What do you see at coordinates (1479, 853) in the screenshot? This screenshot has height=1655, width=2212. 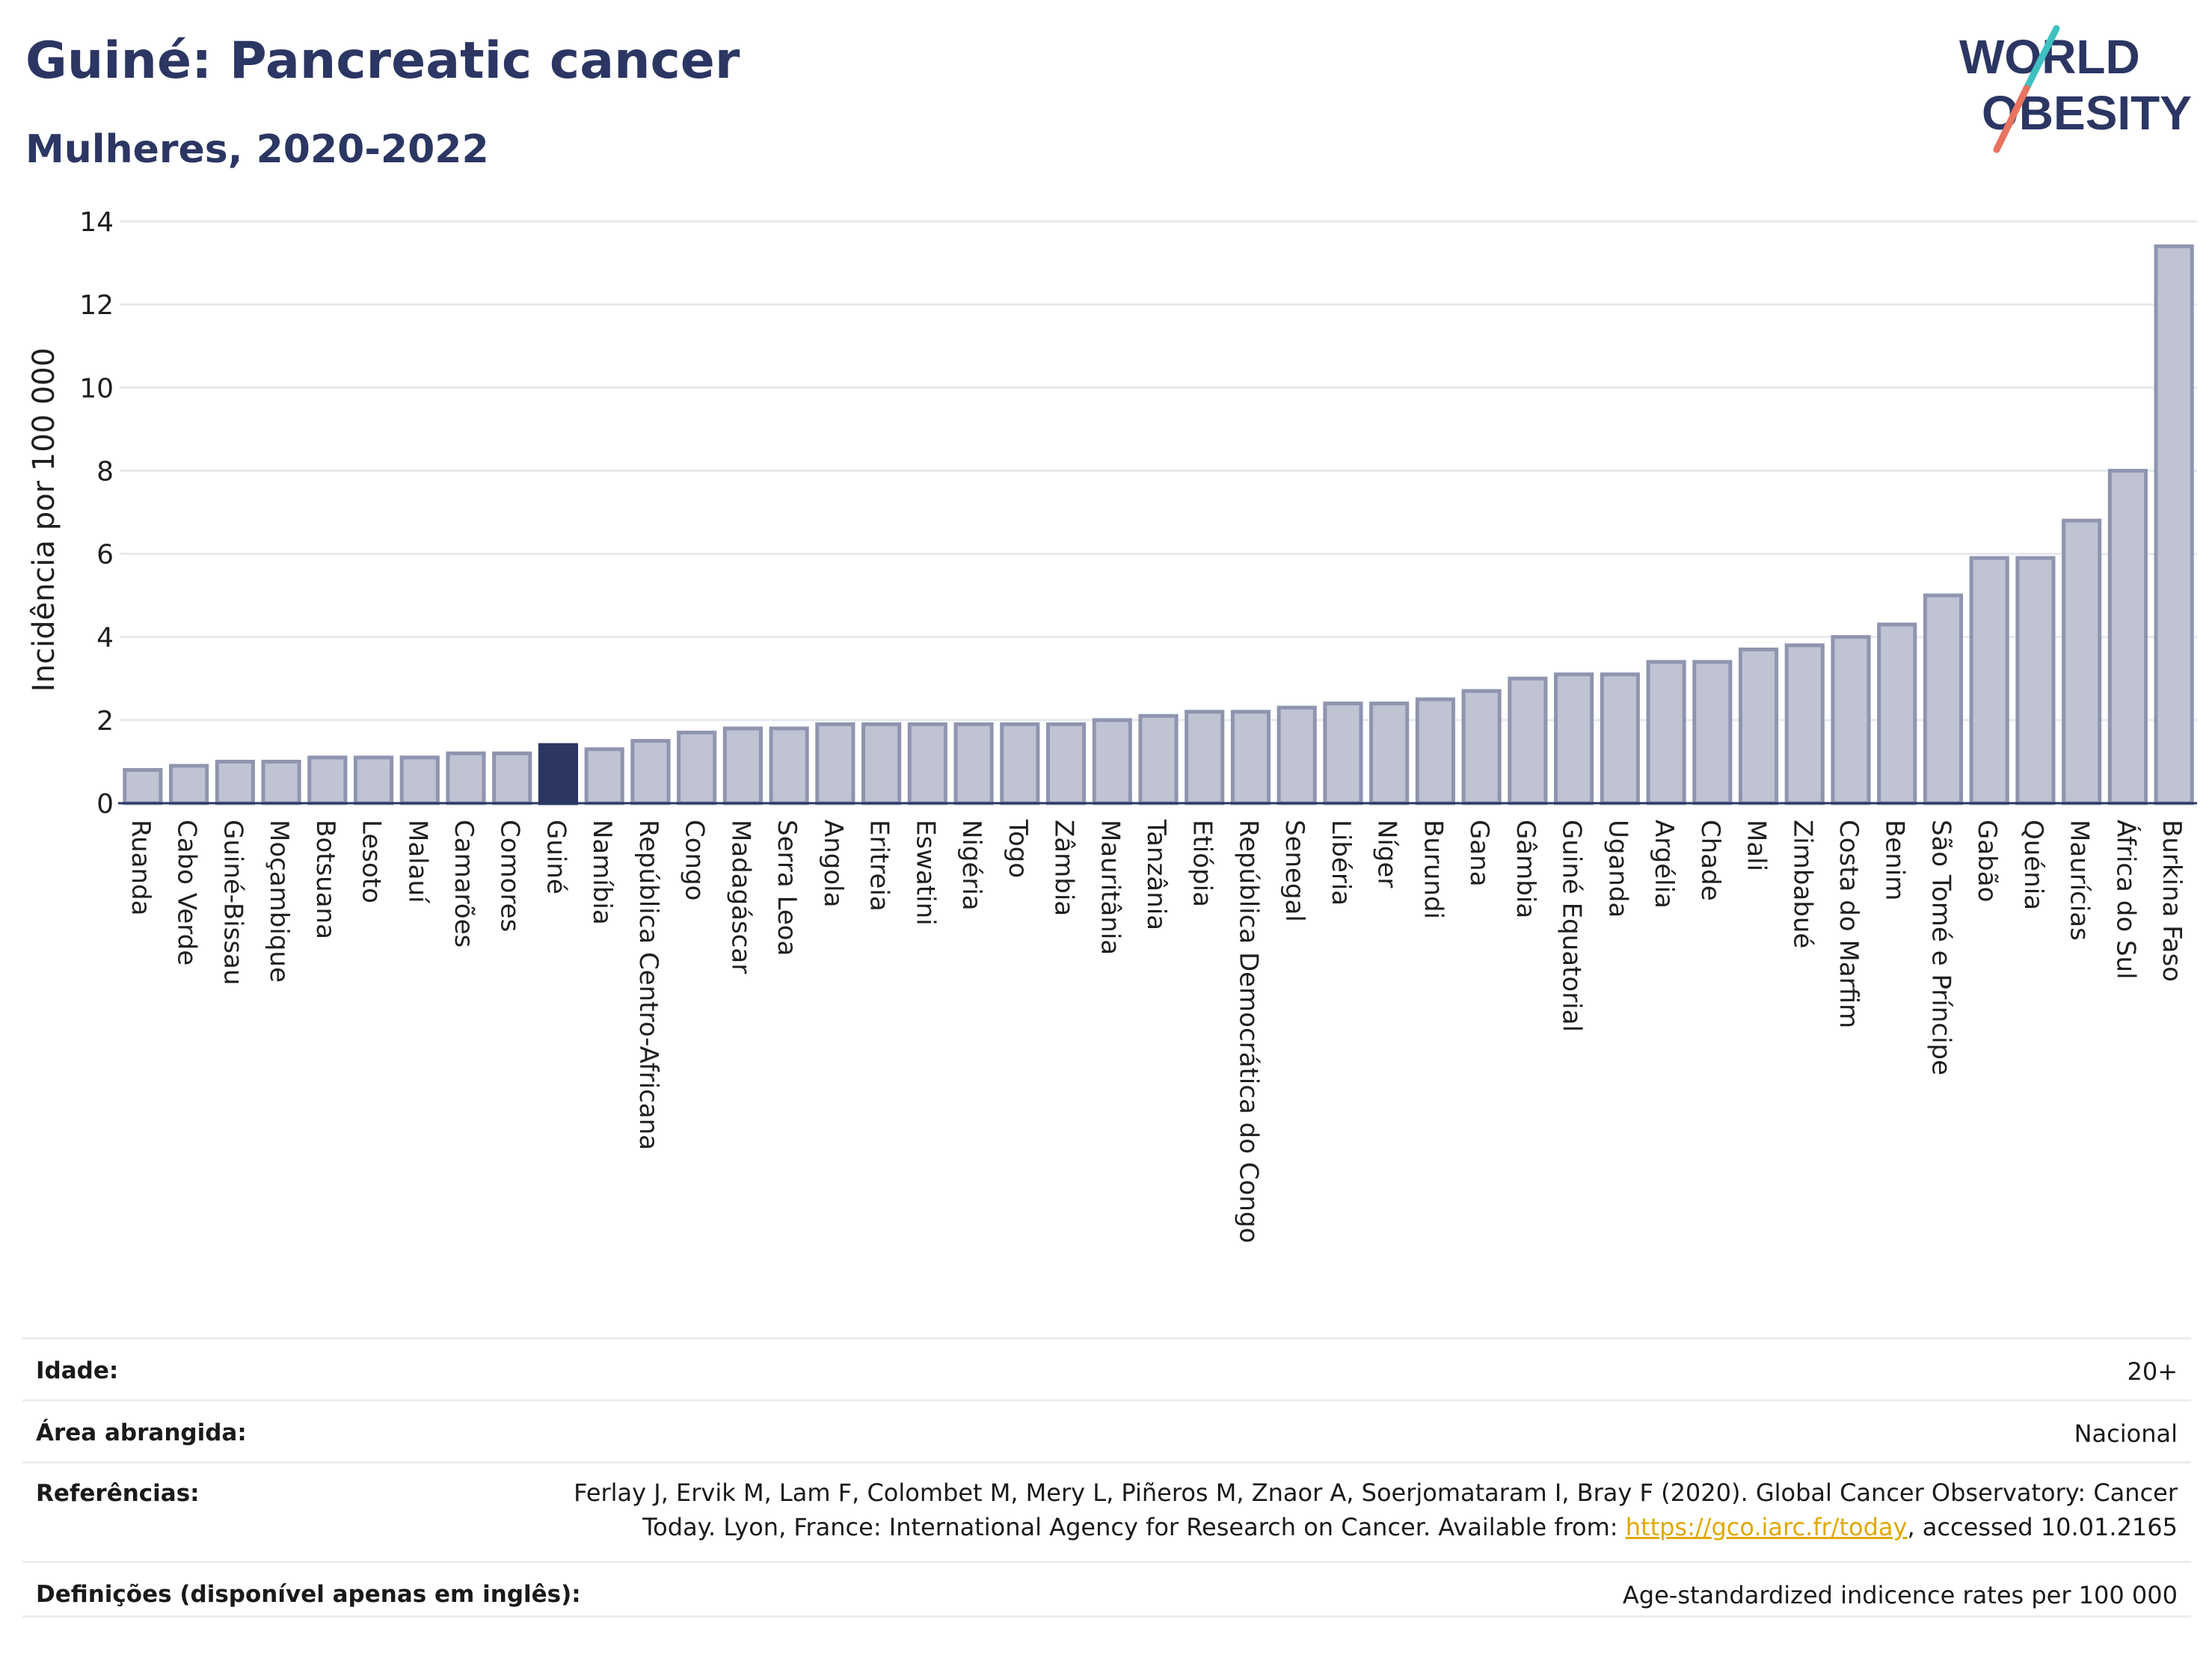 I see `x-tick-label: Gana` at bounding box center [1479, 853].